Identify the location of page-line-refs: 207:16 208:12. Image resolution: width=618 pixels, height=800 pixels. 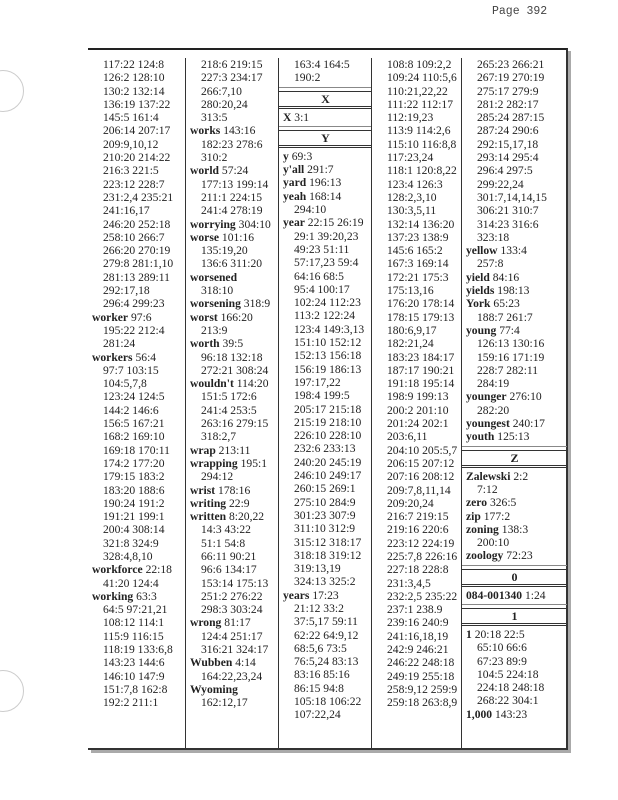
(421, 477).